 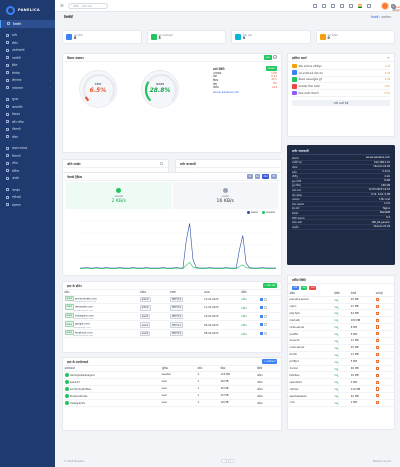 I want to click on service-row: fail2ban चालू 18 MB, so click(x=341, y=375).